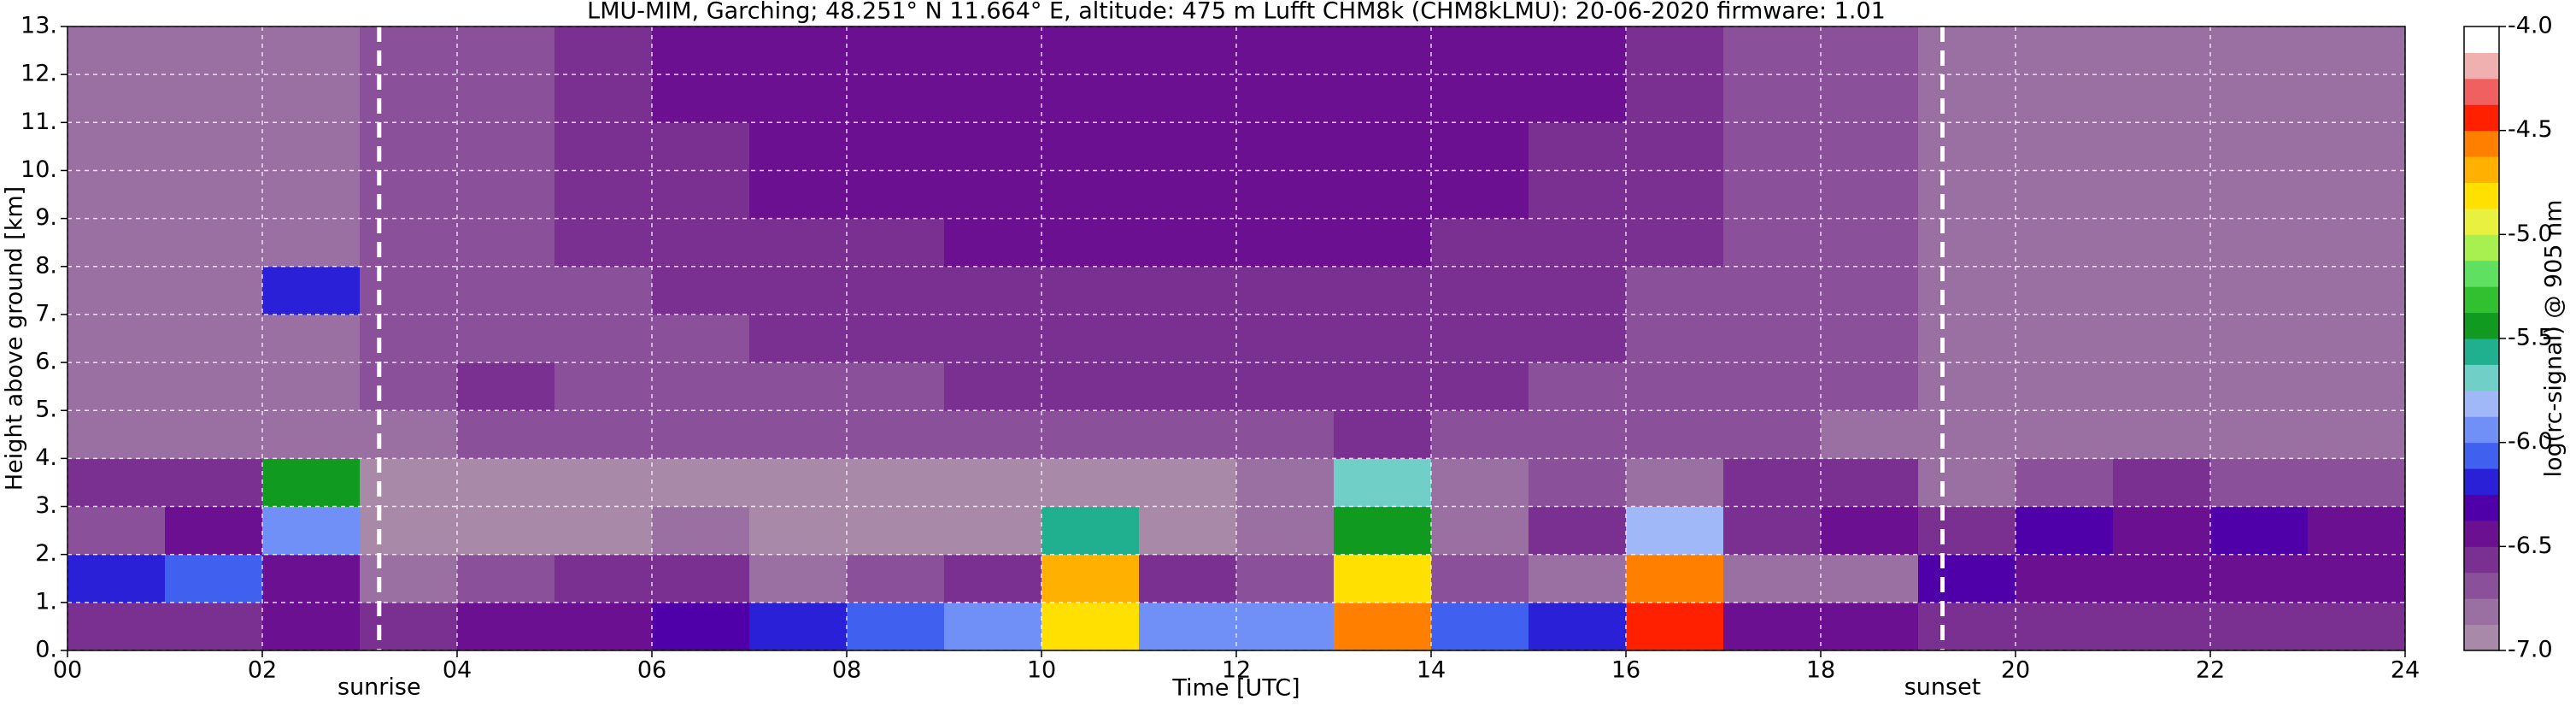  What do you see at coordinates (262, 670) in the screenshot?
I see `x-tick-label: 02` at bounding box center [262, 670].